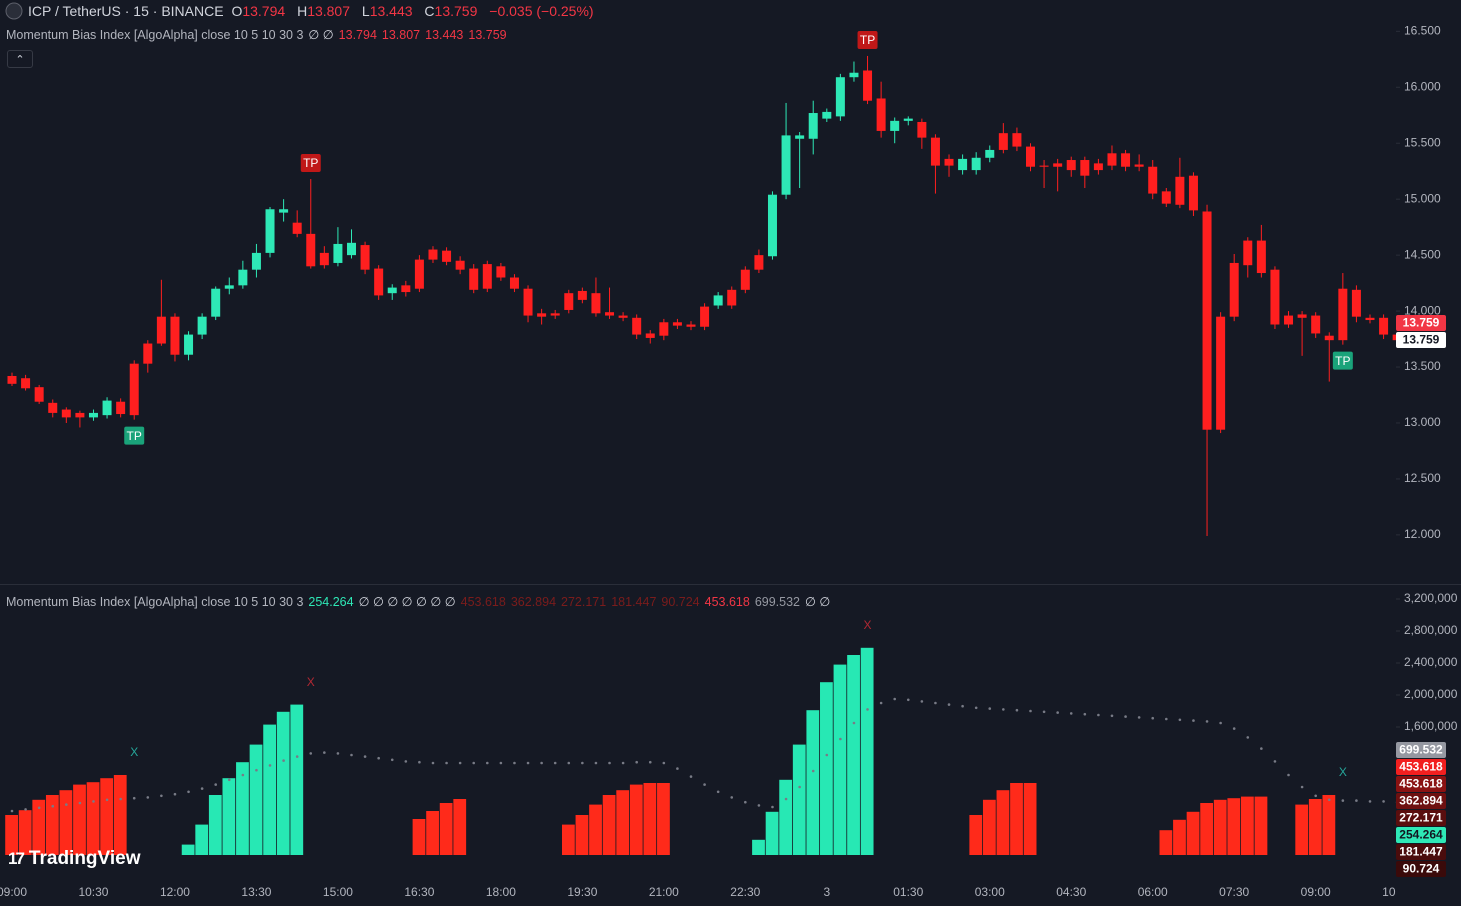 This screenshot has width=1461, height=906. I want to click on y-tick-label: 14.500, so click(1422, 254).